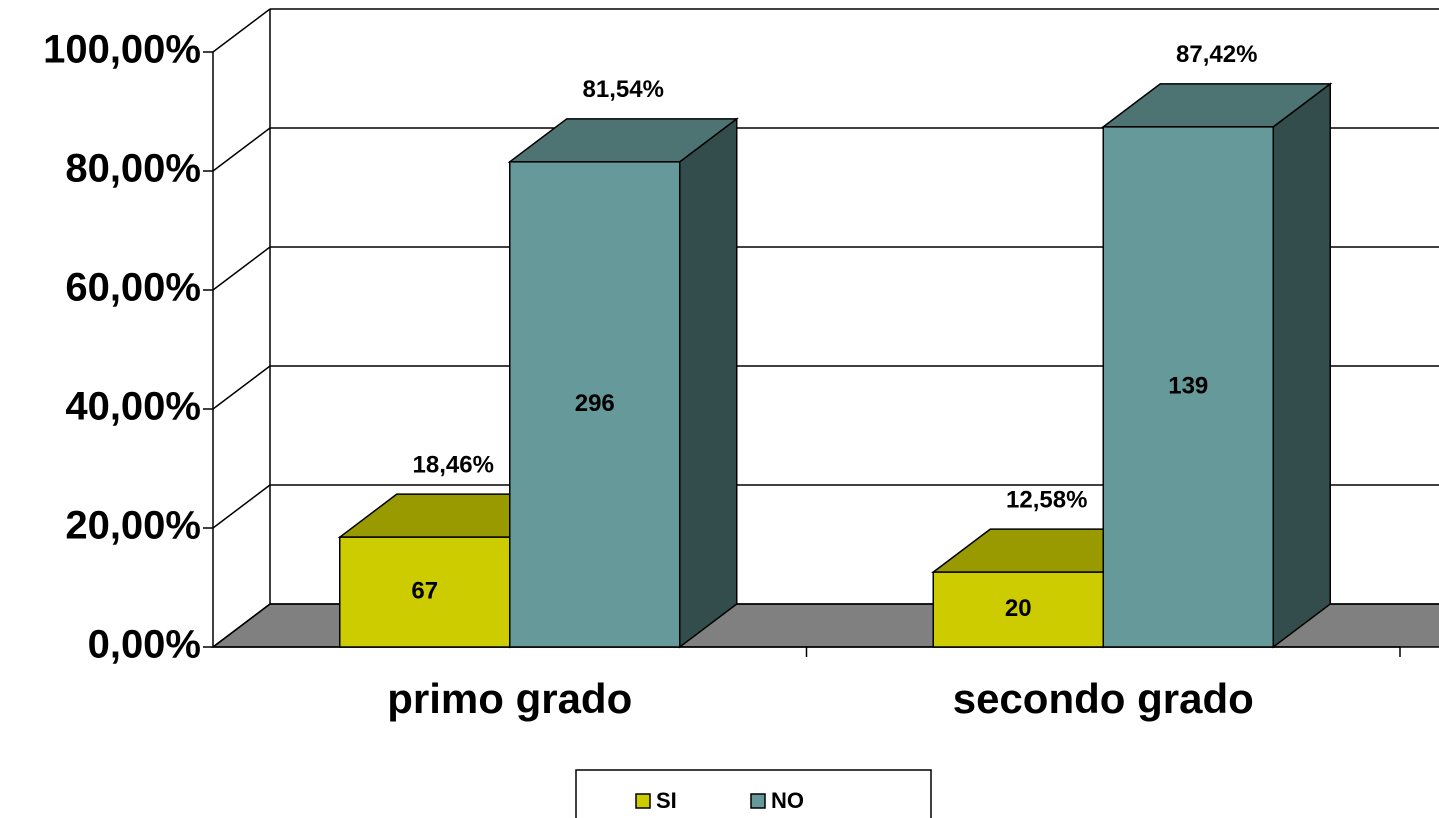  I want to click on value-label: 12,58%, so click(1046, 499).